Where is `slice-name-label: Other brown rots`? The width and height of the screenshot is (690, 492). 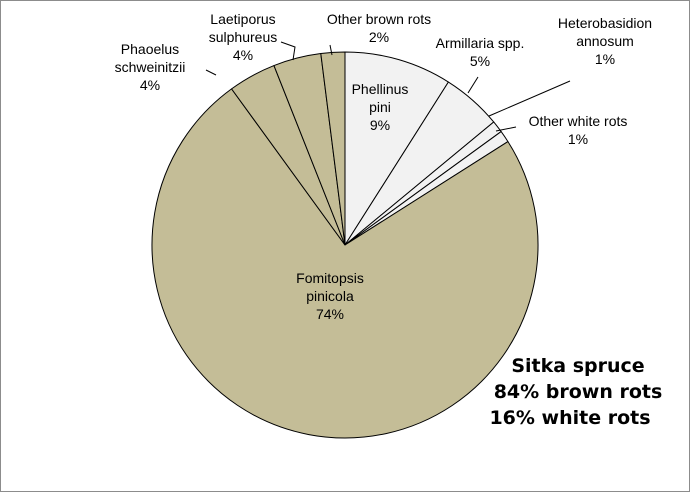
slice-name-label: Other brown rots is located at coordinates (379, 19).